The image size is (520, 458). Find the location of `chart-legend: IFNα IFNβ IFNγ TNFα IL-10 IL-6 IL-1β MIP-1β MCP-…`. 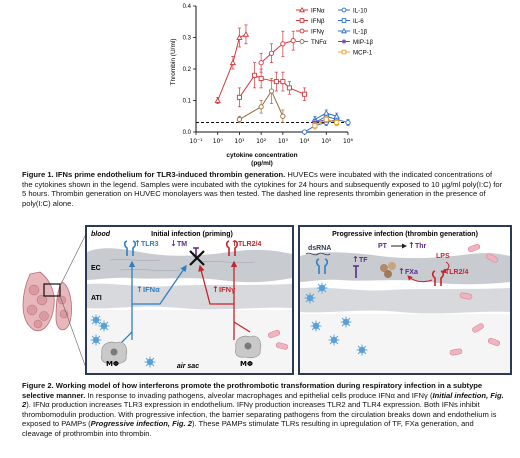

chart-legend: IFNα IFNβ IFNγ TNFα IL-10 IL-6 IL-1β MIP-1β MCP-… is located at coordinates (335, 31).